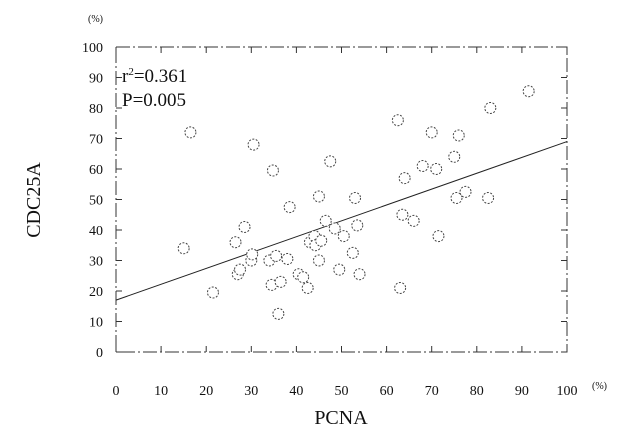  I want to click on y-tick-label: 10, so click(96, 323).